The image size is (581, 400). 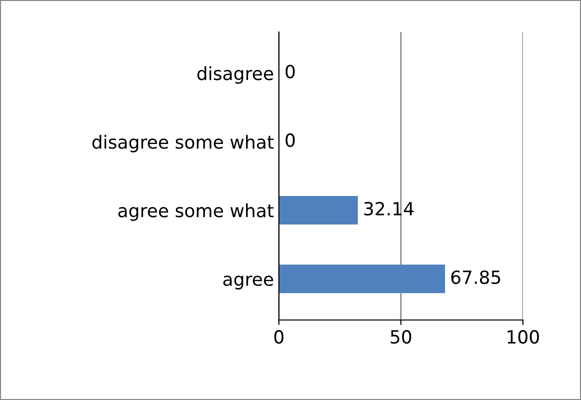 I want to click on y-tick-label: disagree some what, so click(x=183, y=143).